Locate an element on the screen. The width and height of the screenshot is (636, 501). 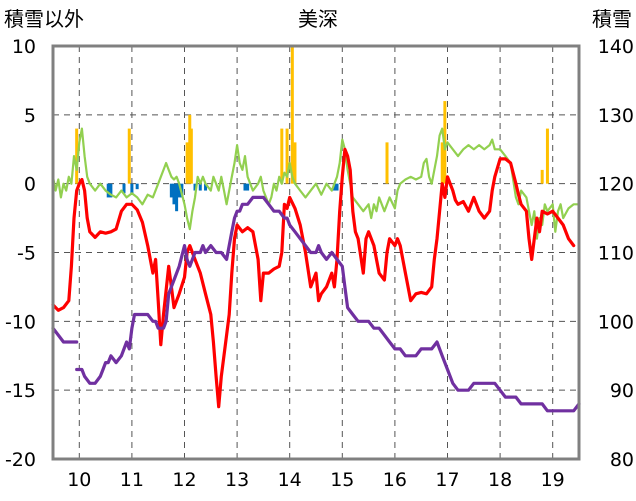
left-tick-label: -5 is located at coordinates (26, 254).